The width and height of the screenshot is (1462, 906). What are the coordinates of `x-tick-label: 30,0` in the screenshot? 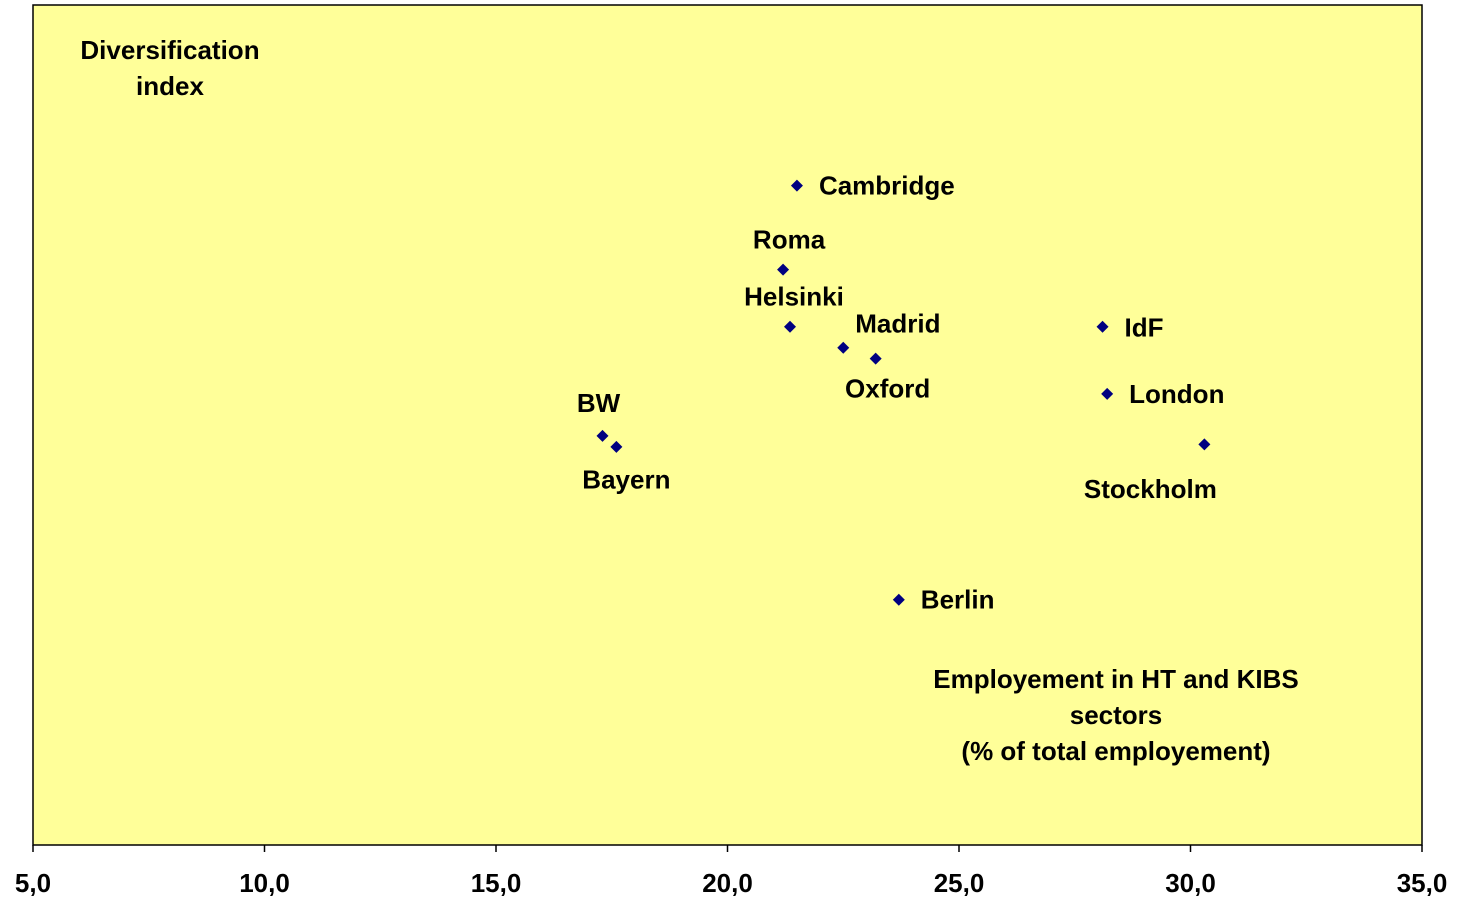 It's located at (1190, 883).